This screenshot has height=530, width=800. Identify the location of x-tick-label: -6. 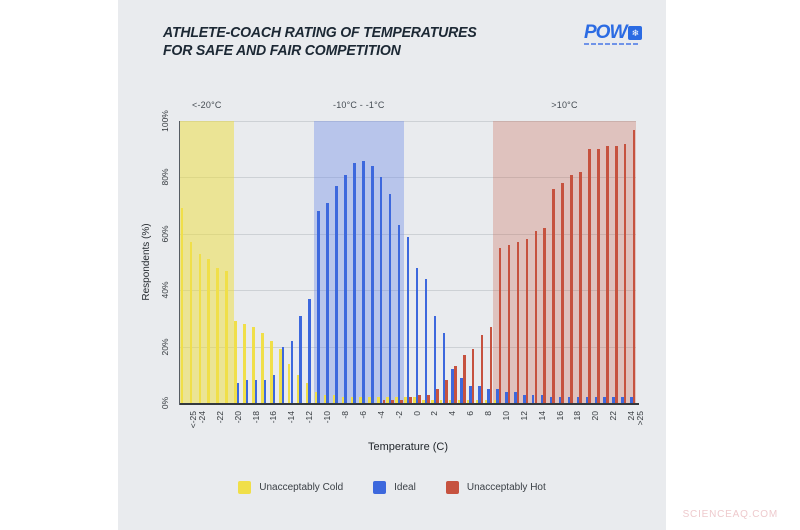
(362, 415).